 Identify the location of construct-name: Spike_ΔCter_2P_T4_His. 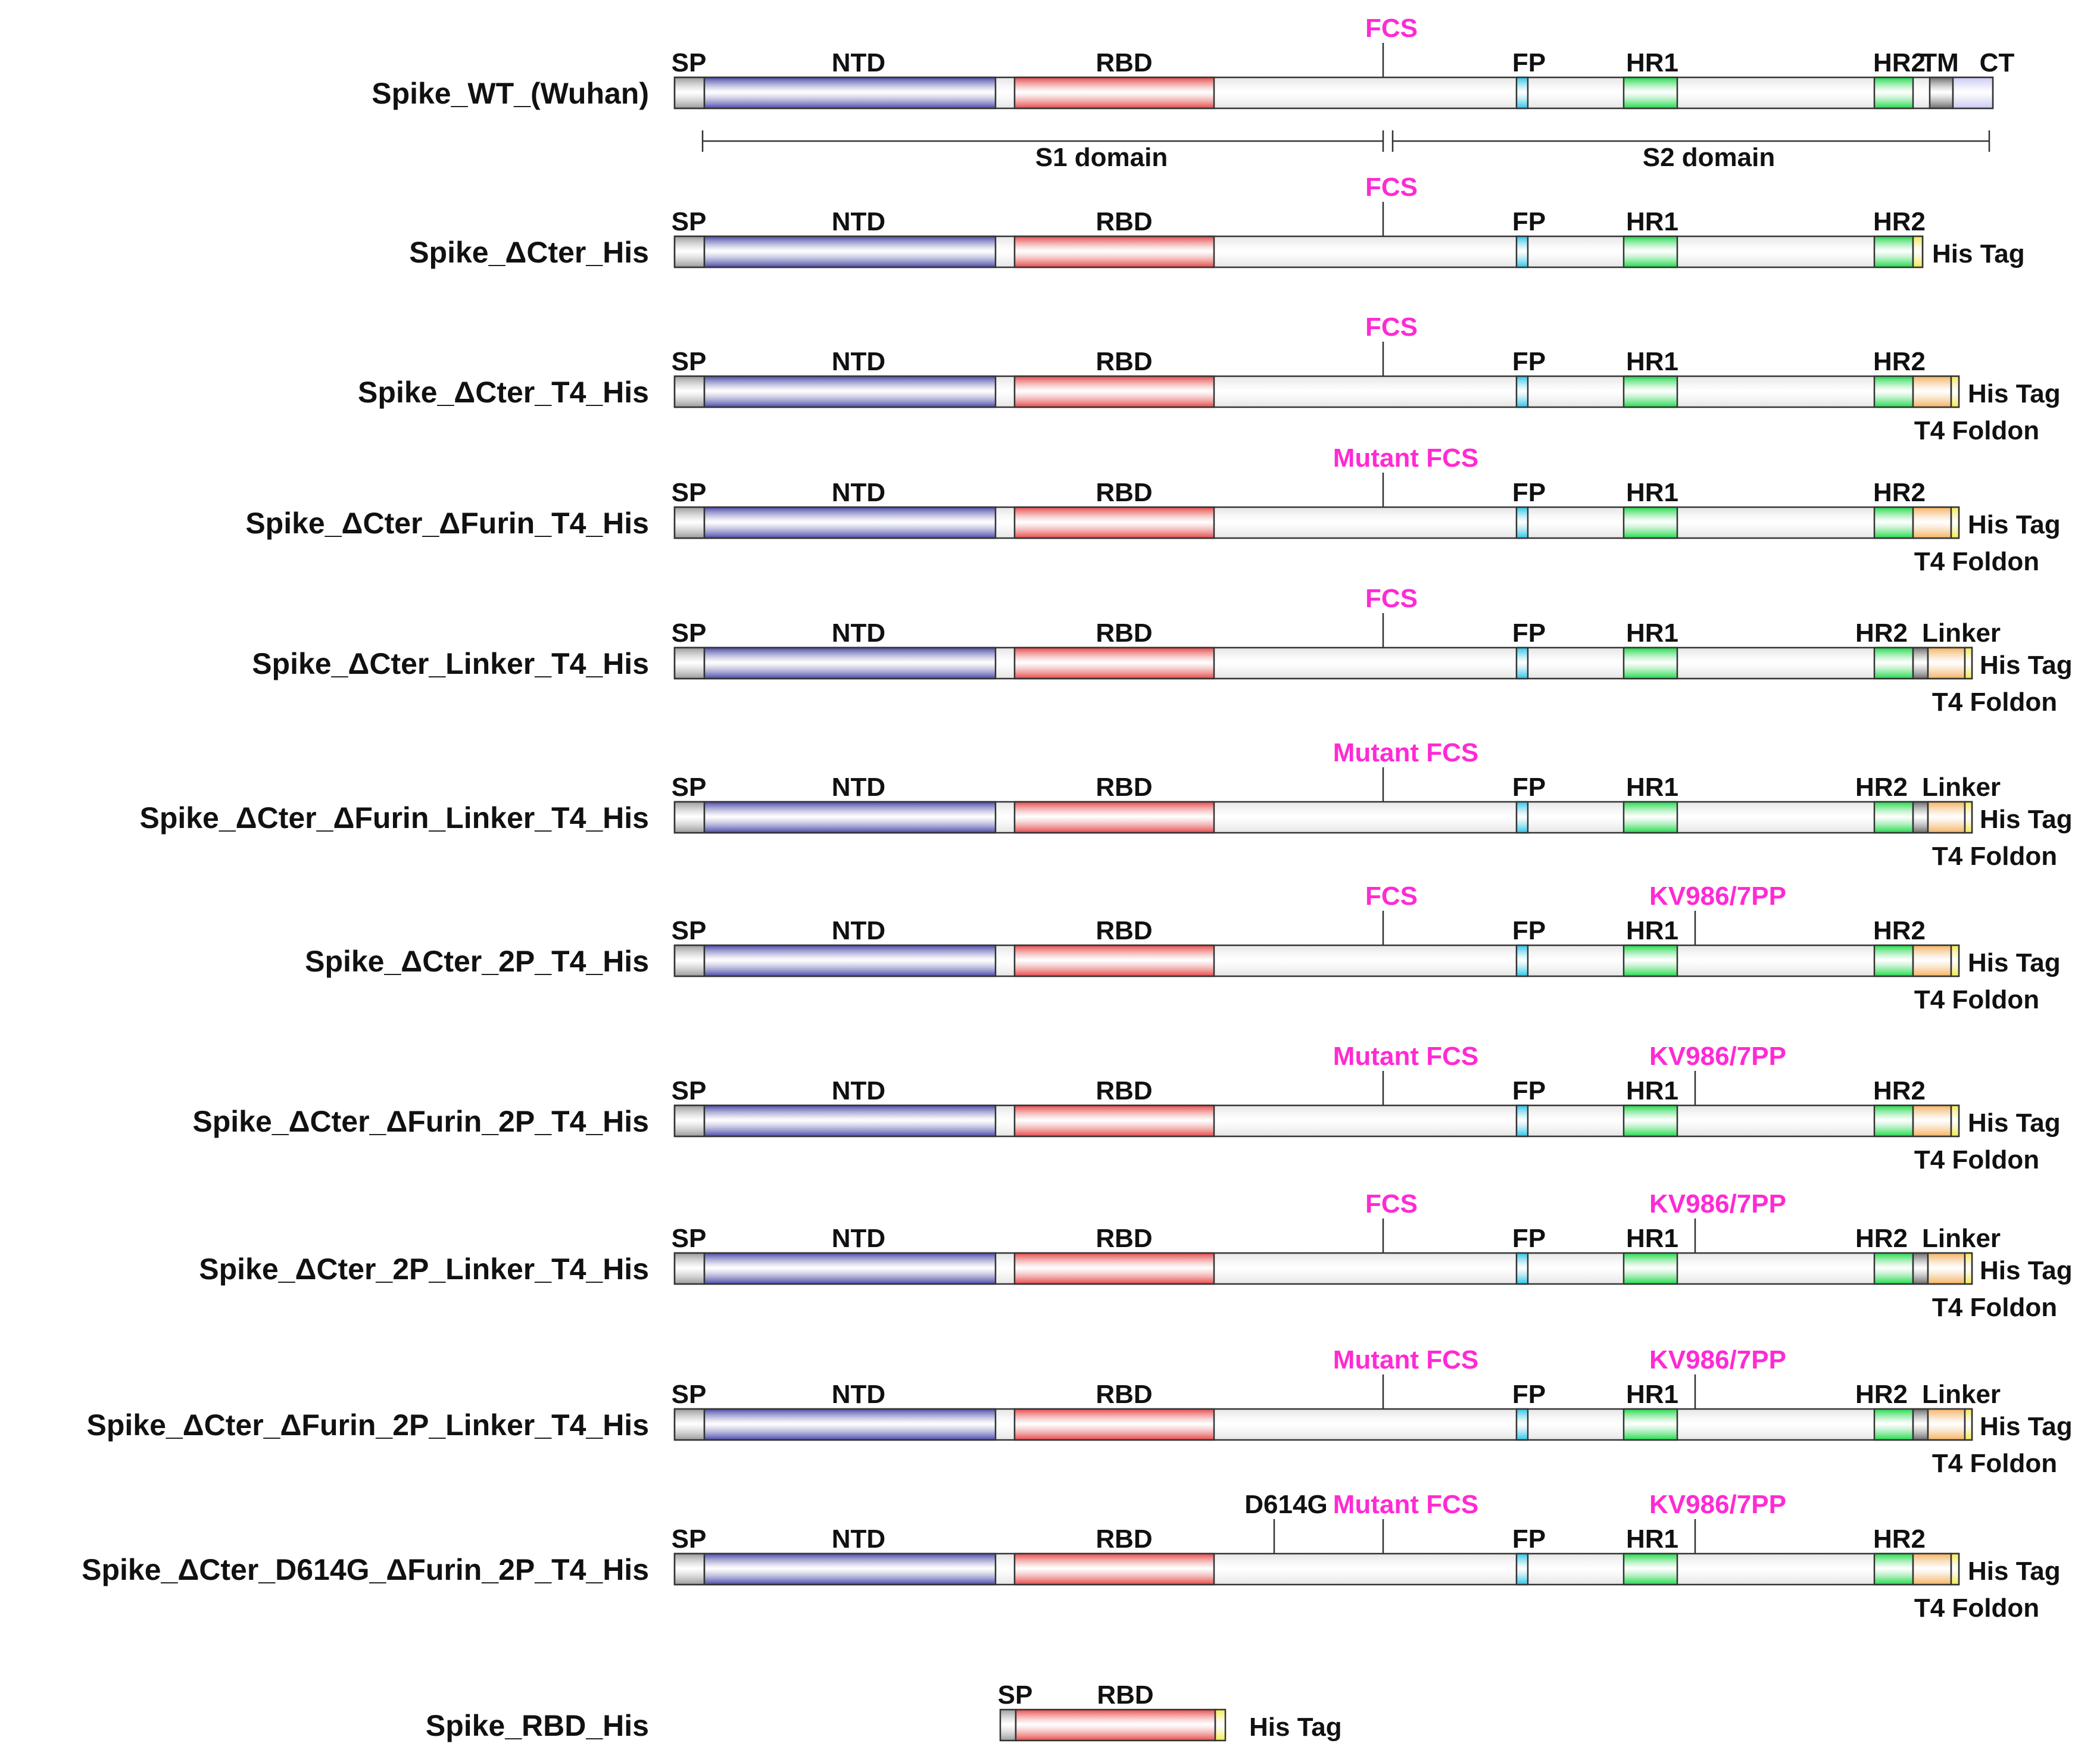
(477, 961).